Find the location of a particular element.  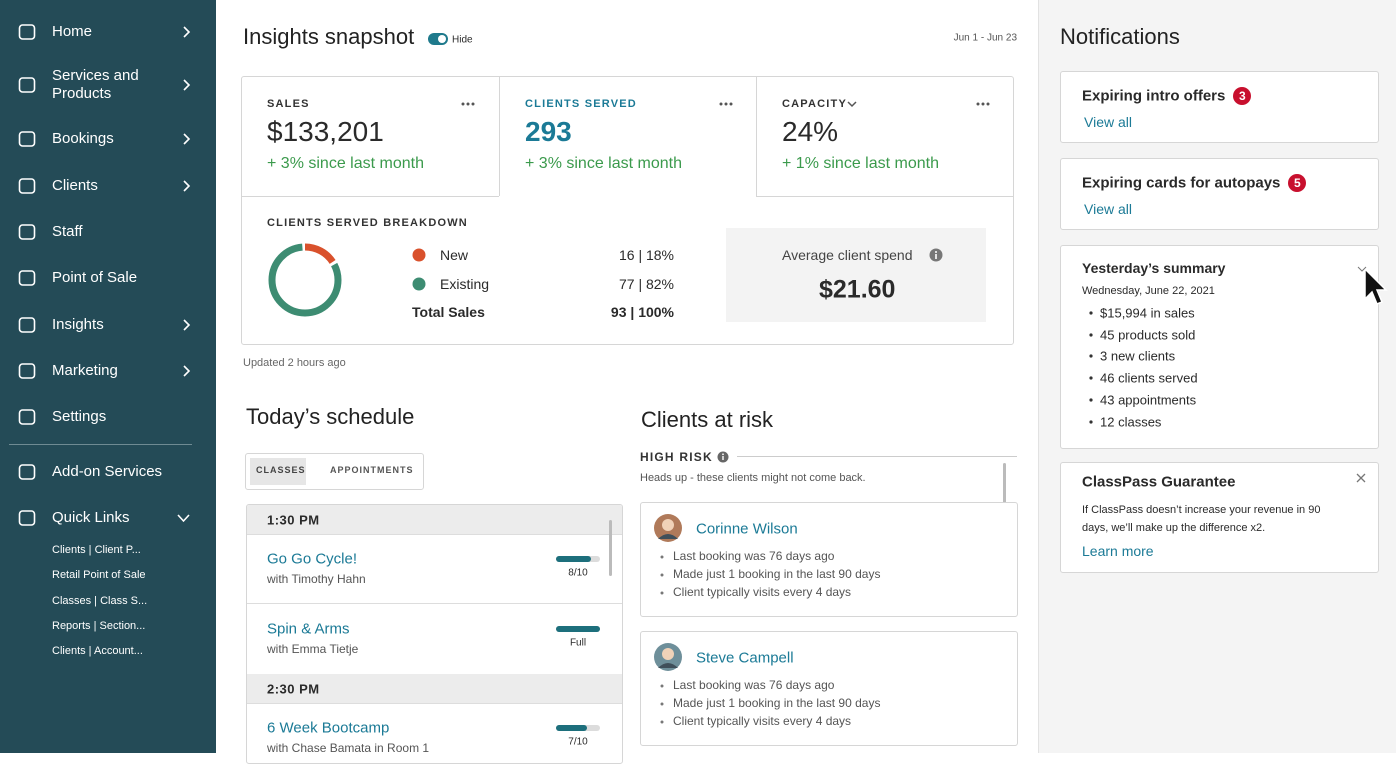

client-name: Steve Campell is located at coordinates (745, 658).